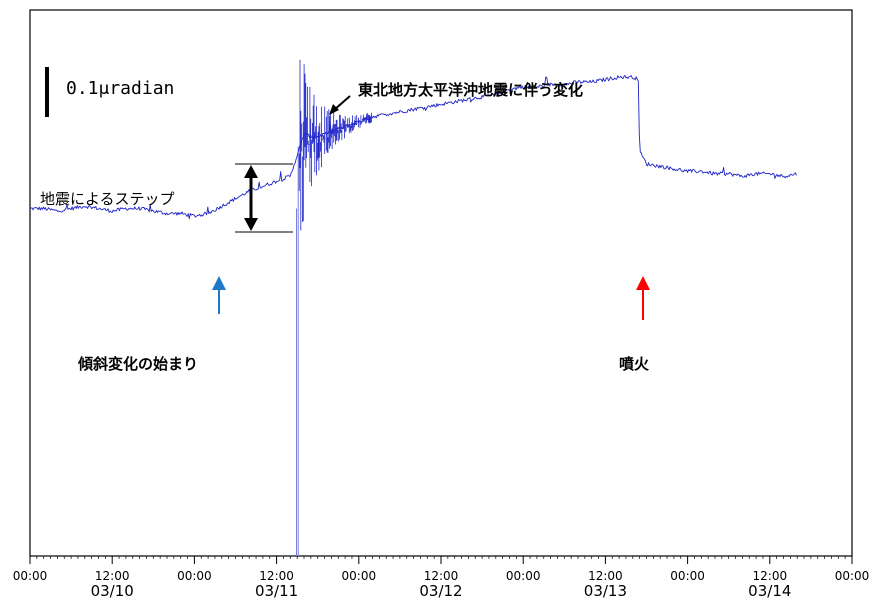  What do you see at coordinates (137, 364) in the screenshot?
I see `onset-annotation: 傾斜変化の始まり` at bounding box center [137, 364].